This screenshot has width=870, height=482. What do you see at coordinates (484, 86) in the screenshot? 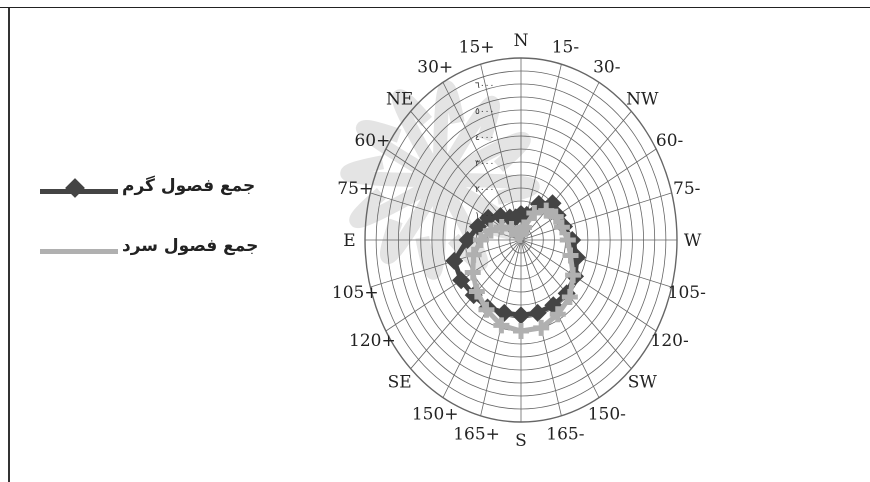
I see `radial-tick-label: ٦٠٠٠` at bounding box center [484, 86].